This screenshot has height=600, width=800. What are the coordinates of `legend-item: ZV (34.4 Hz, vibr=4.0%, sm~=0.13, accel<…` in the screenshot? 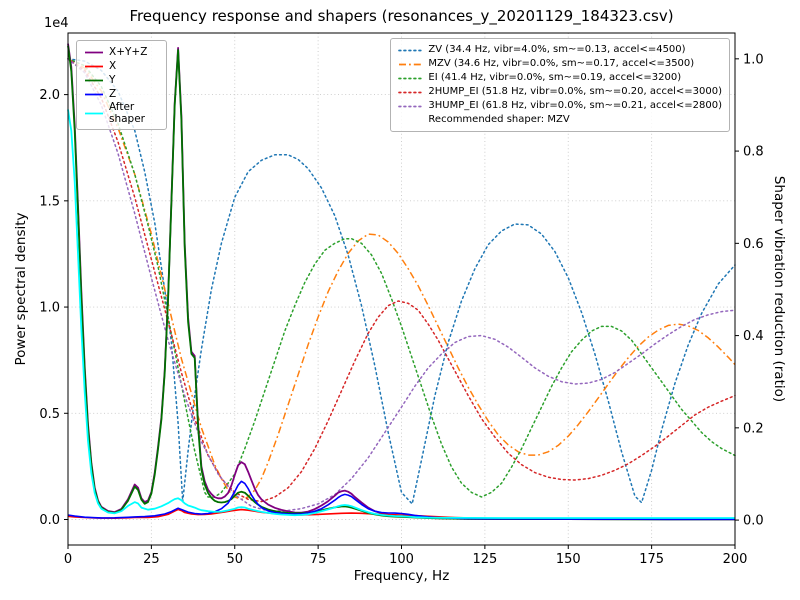 It's located at (560, 50).